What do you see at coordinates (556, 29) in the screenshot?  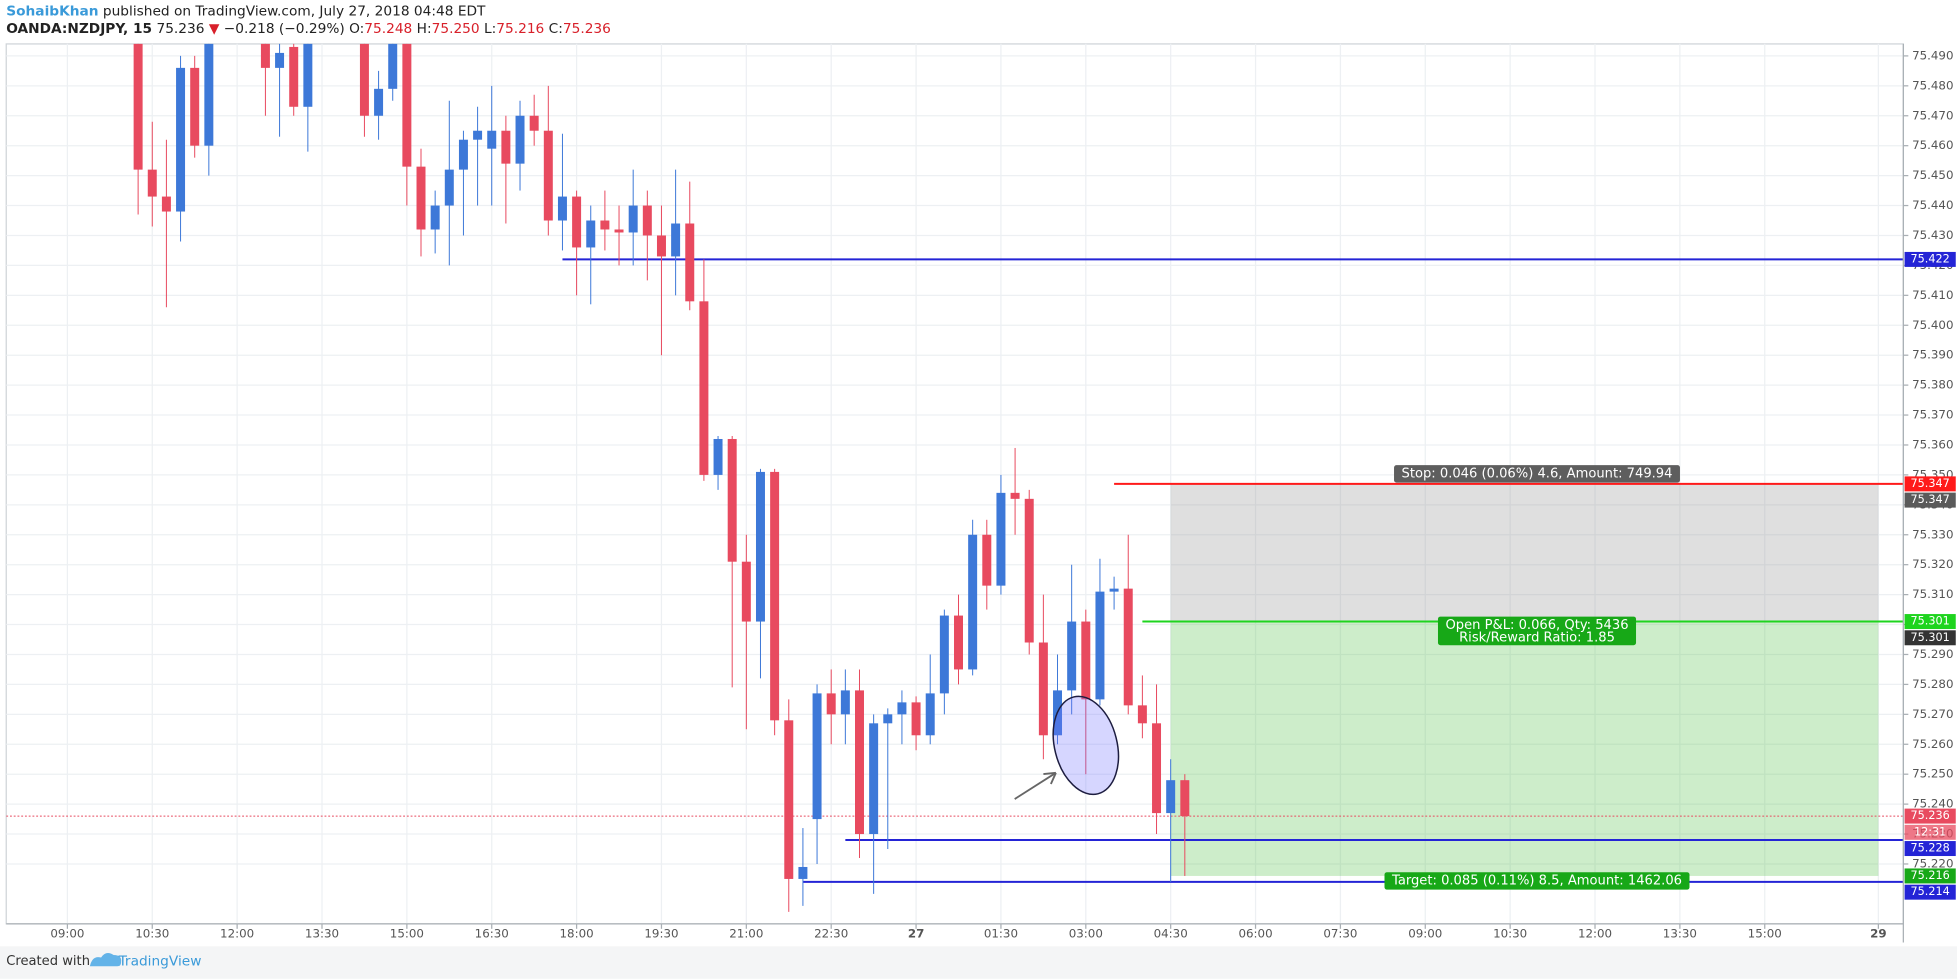 I see `ohlc-key: C:` at bounding box center [556, 29].